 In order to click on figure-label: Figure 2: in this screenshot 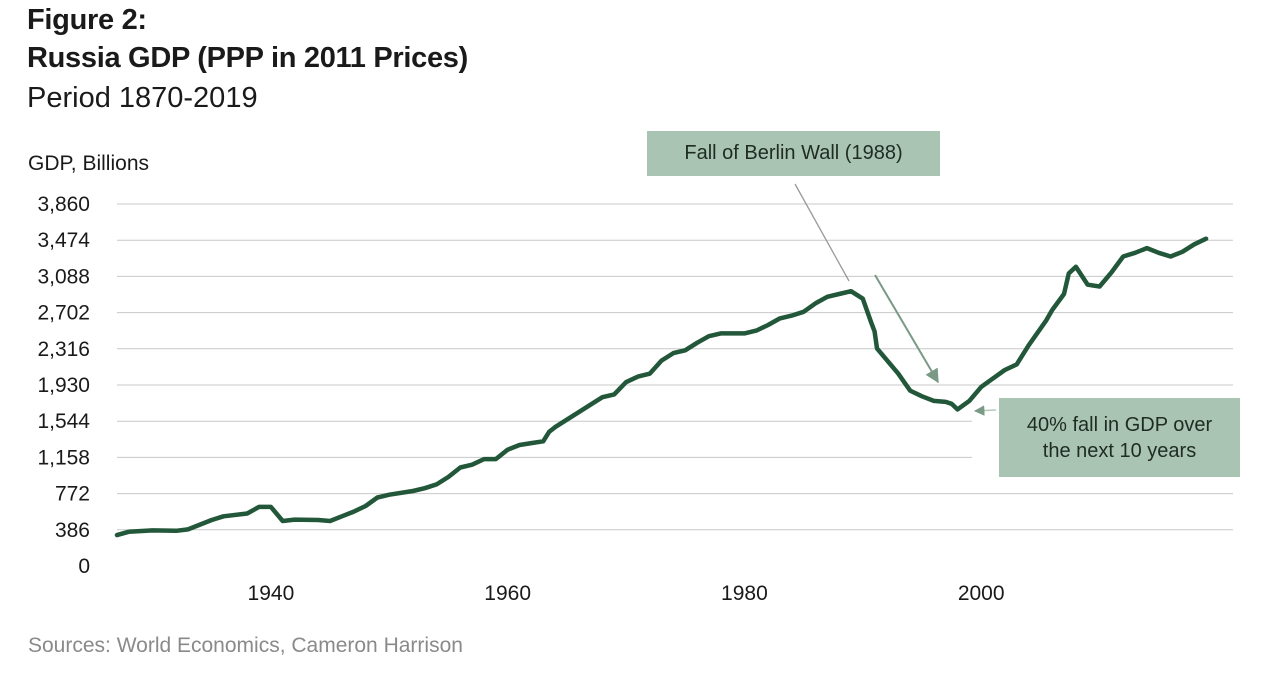, I will do `click(87, 20)`.